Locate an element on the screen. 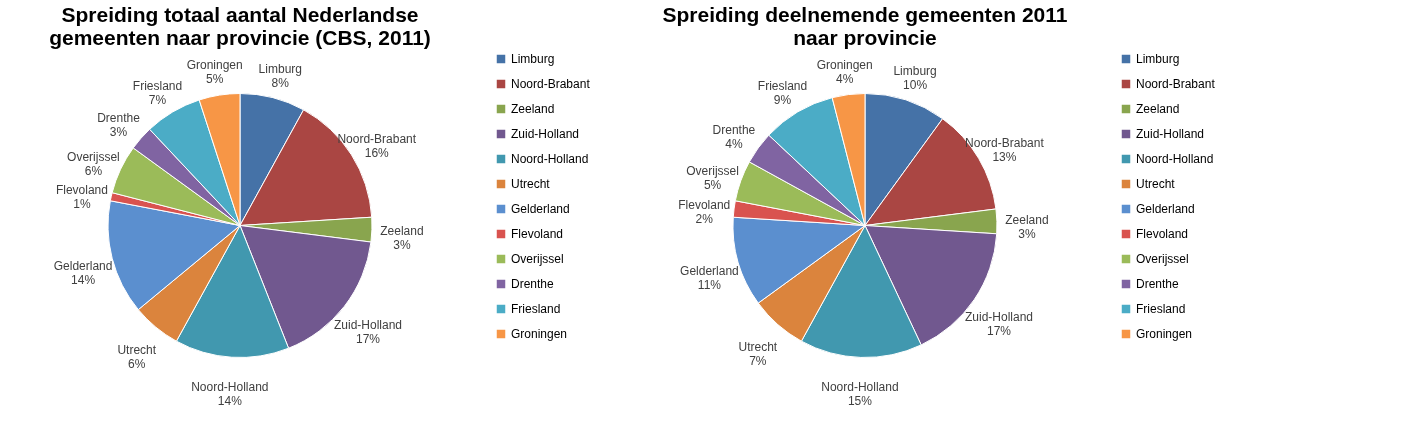 The width and height of the screenshot is (1410, 429). data-label: 11% is located at coordinates (709, 284).